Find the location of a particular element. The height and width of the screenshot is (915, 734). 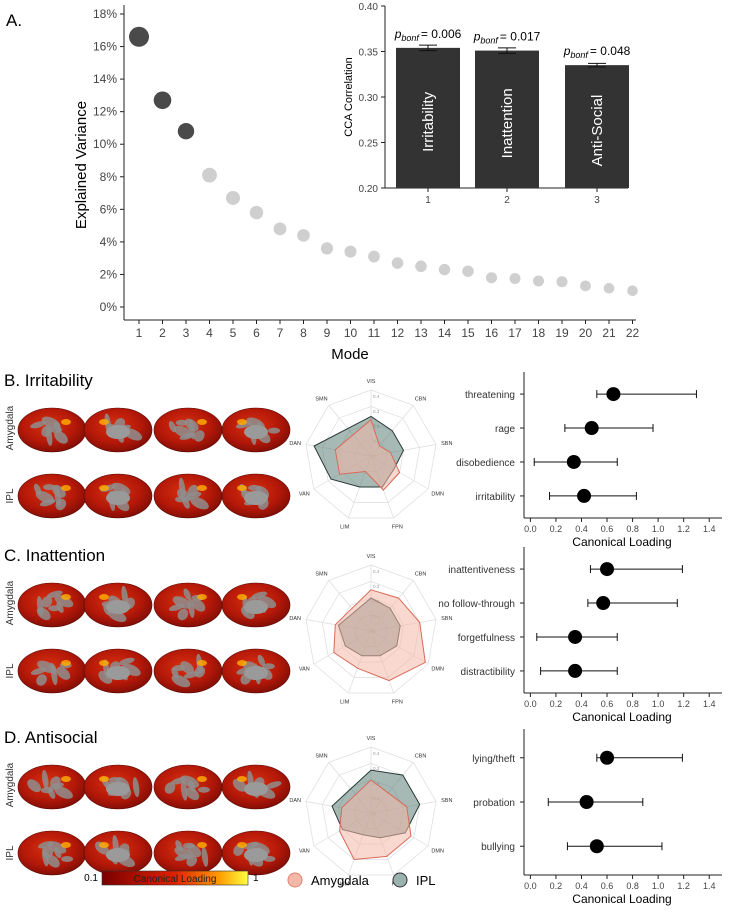

scatter-xtick-label: 20 is located at coordinates (586, 333).